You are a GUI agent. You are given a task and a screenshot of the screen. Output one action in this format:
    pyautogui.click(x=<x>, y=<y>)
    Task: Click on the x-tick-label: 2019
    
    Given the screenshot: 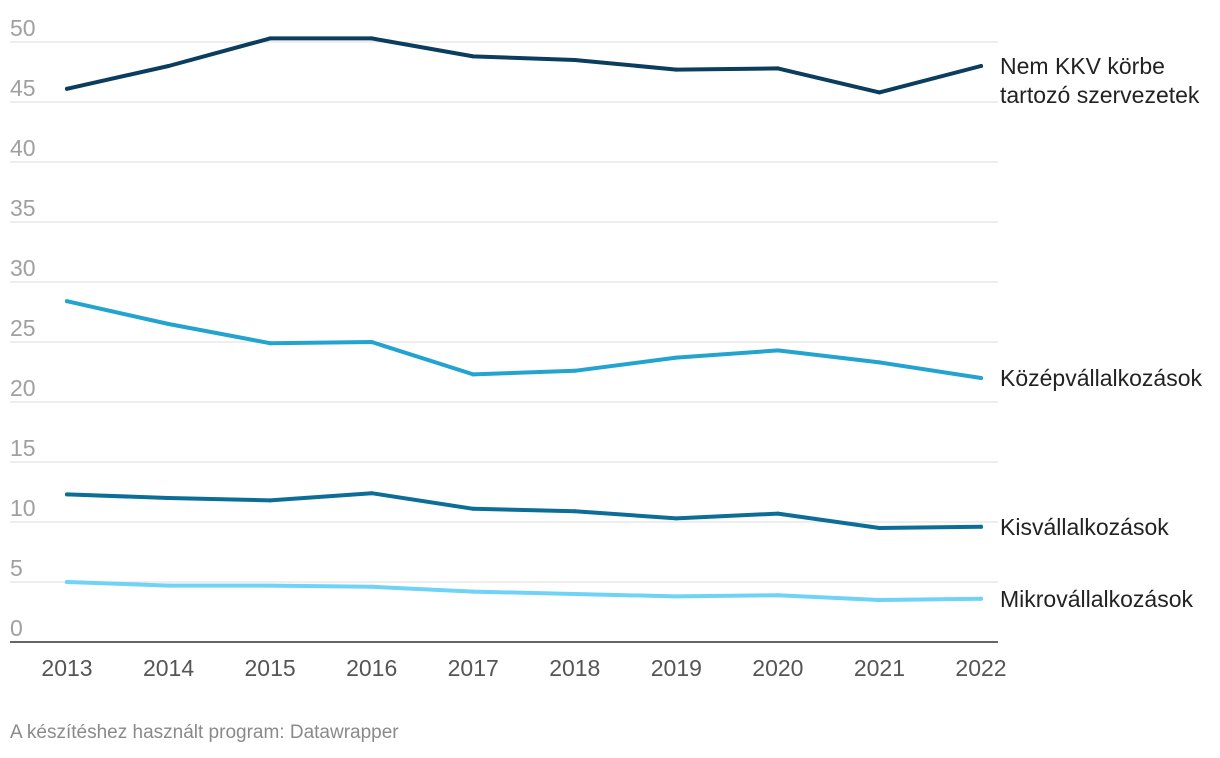 What is the action you would take?
    pyautogui.click(x=676, y=668)
    